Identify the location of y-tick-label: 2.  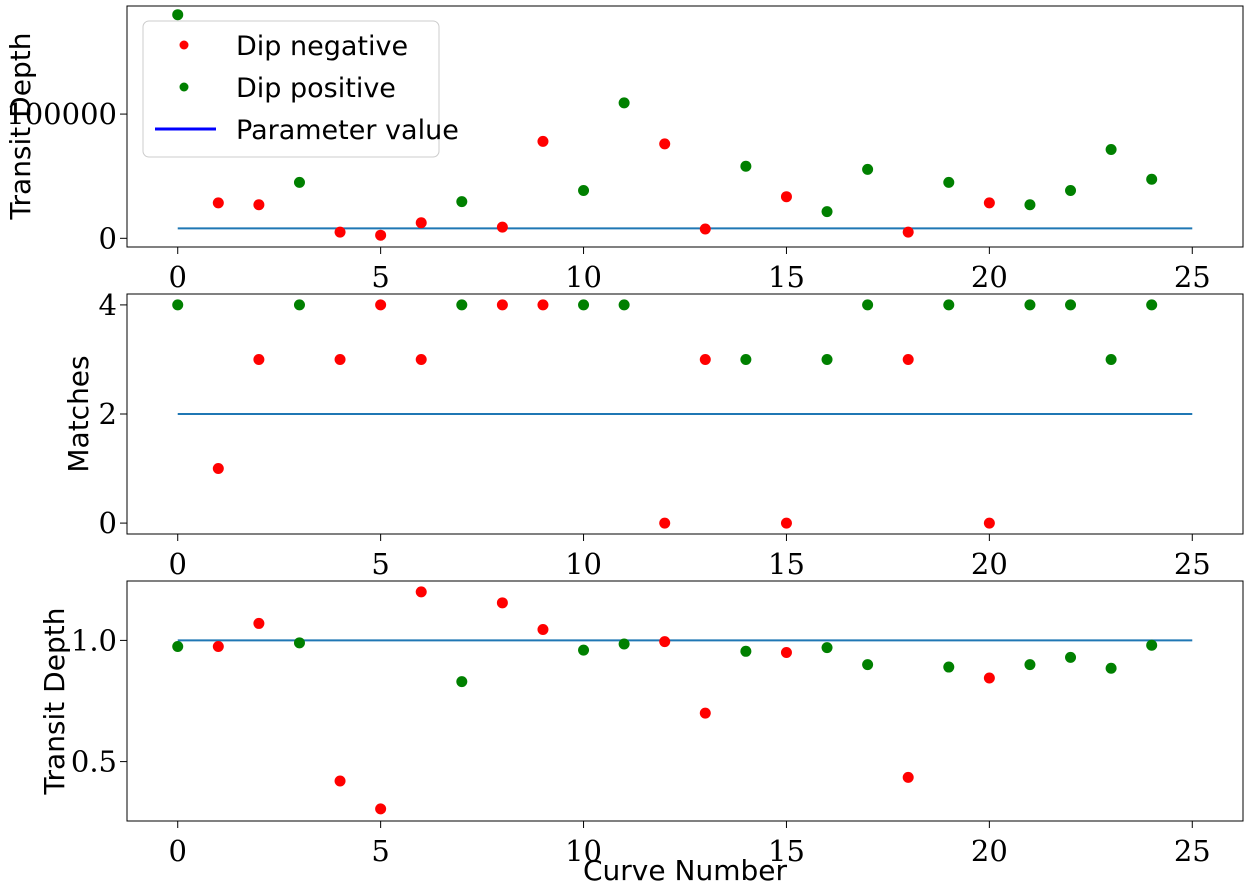
(108, 414).